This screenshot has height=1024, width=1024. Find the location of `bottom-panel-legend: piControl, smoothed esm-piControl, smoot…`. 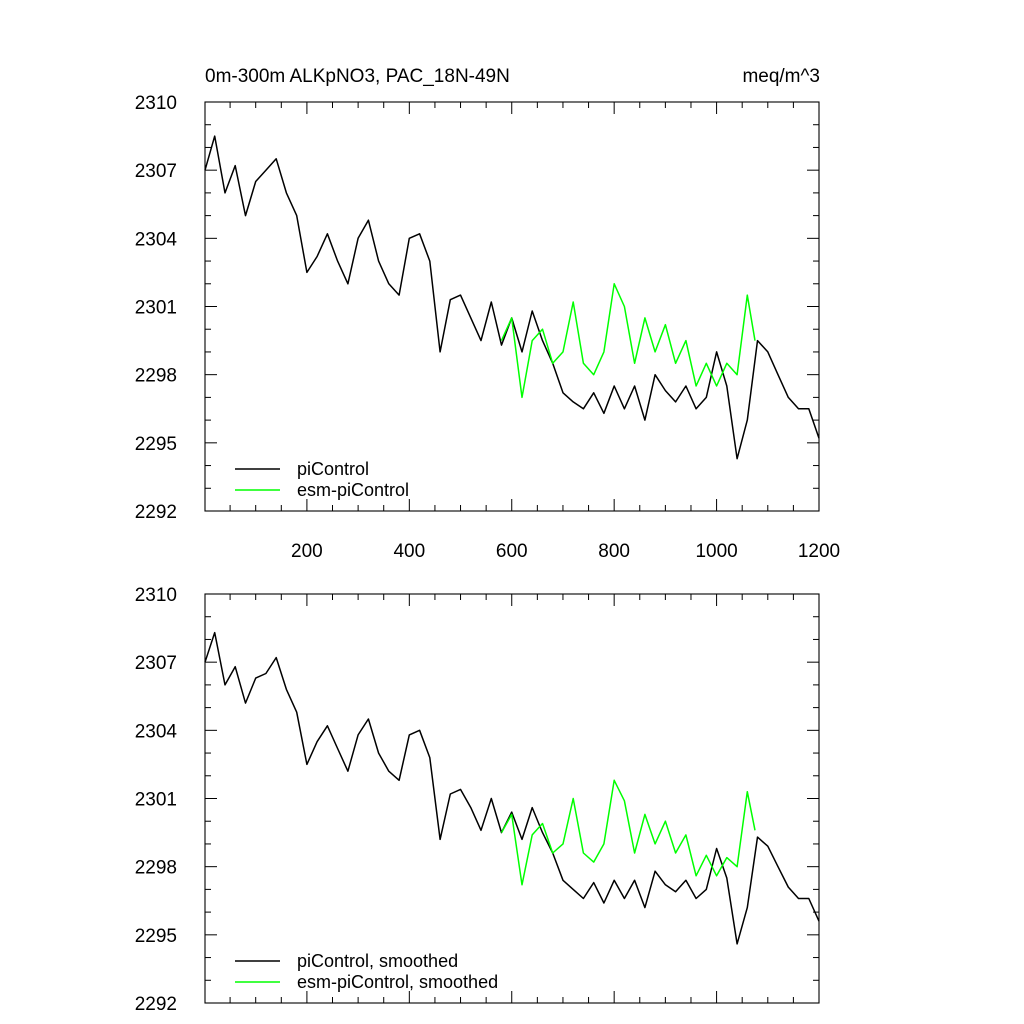

bottom-panel-legend: piControl, smoothed esm-piControl, smoot… is located at coordinates (366, 971).